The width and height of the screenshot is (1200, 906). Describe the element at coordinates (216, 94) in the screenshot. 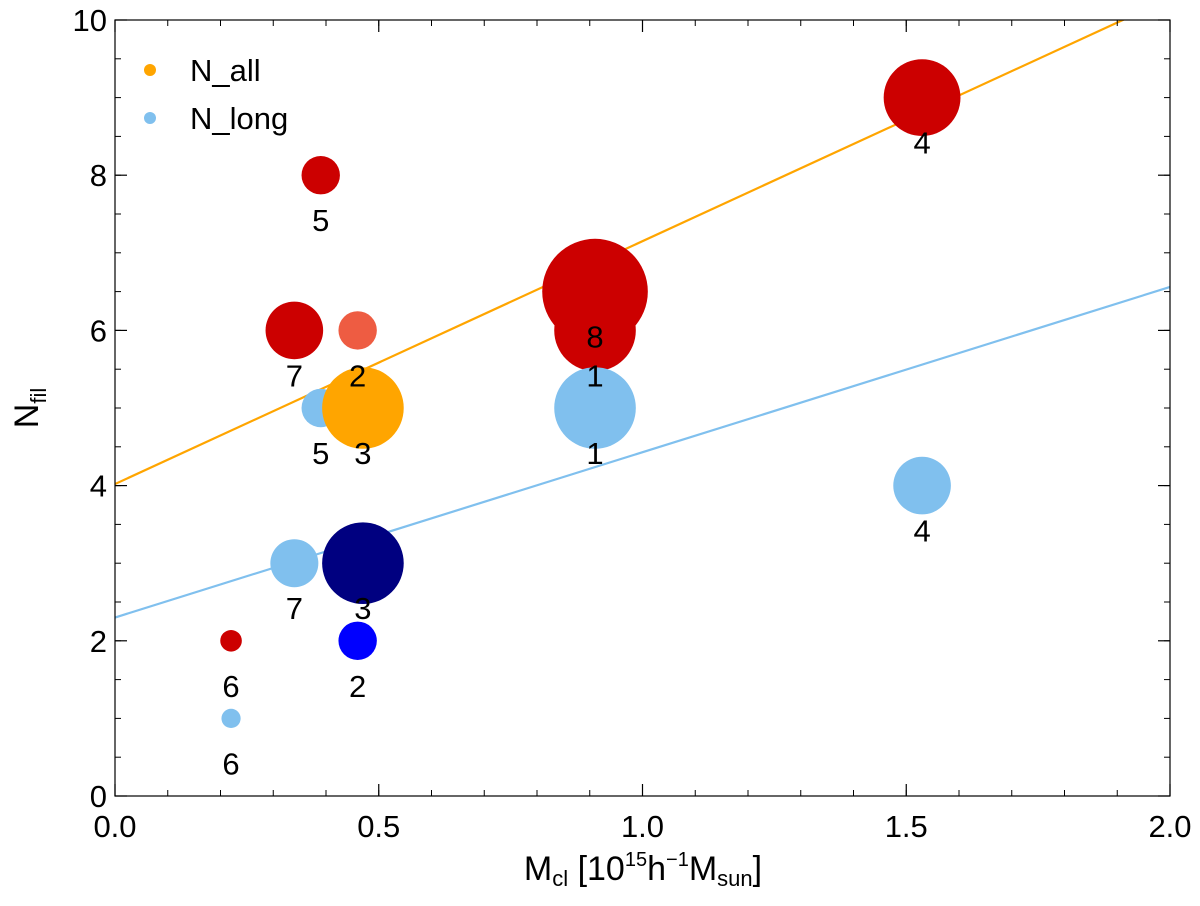

I see `legend: N_all N_long` at that location.